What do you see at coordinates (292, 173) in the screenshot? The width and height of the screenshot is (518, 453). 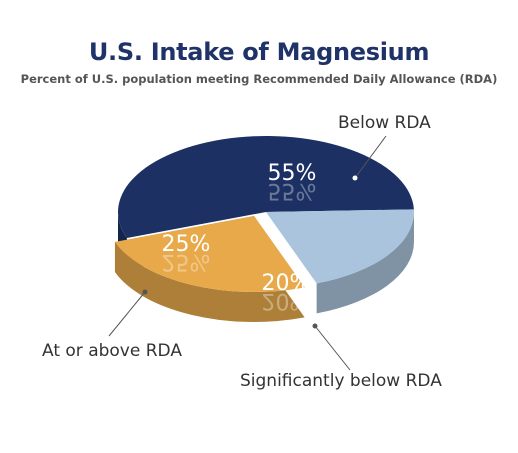 I see `value-label-below-rda: 55%` at bounding box center [292, 173].